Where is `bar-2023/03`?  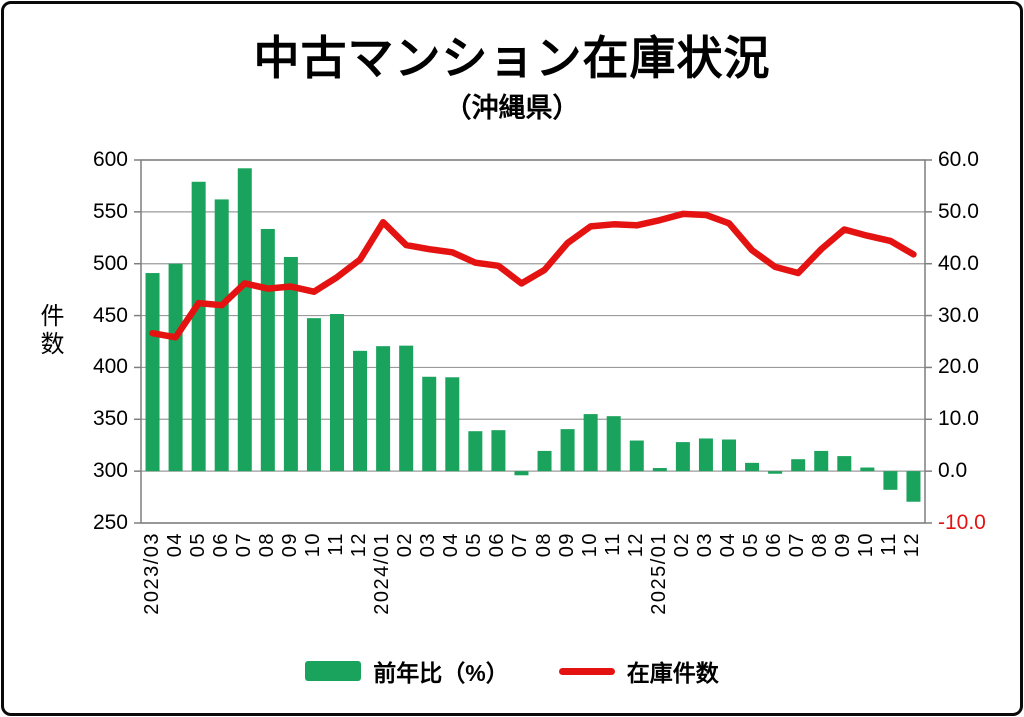
bar-2023/03 is located at coordinates (152, 372).